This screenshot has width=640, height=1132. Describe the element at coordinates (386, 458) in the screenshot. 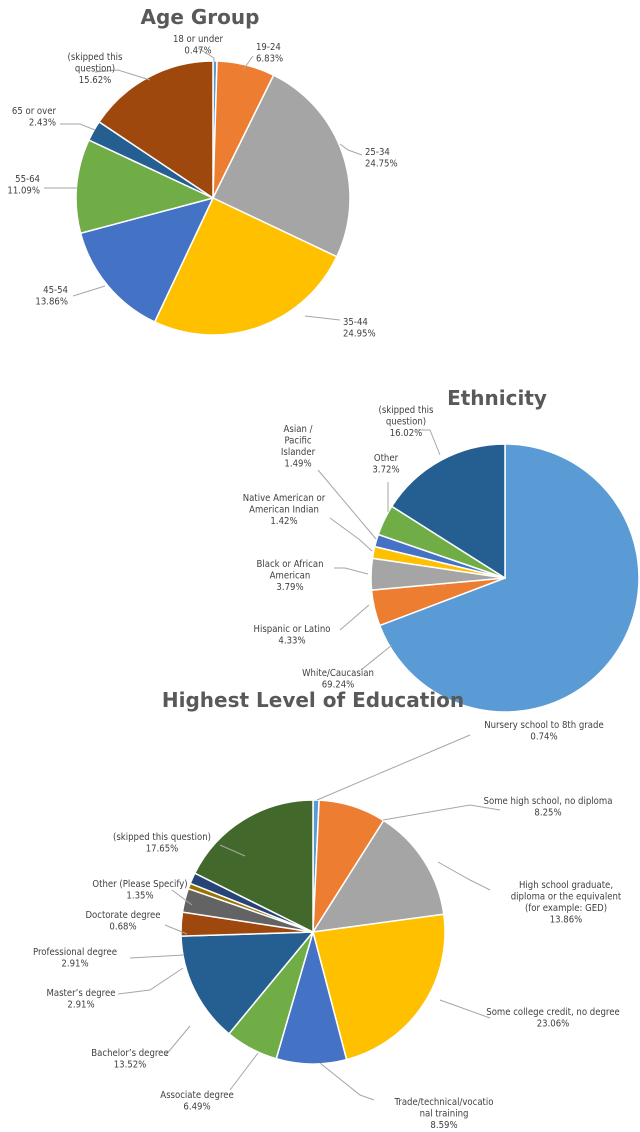

I see `slice-label-line: Other` at that location.